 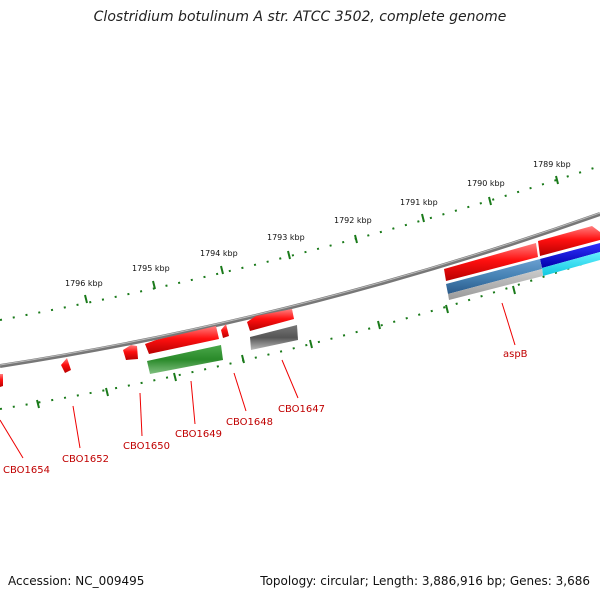 I want to click on tick-label-1793: 1793 kbp, so click(x=286, y=237).